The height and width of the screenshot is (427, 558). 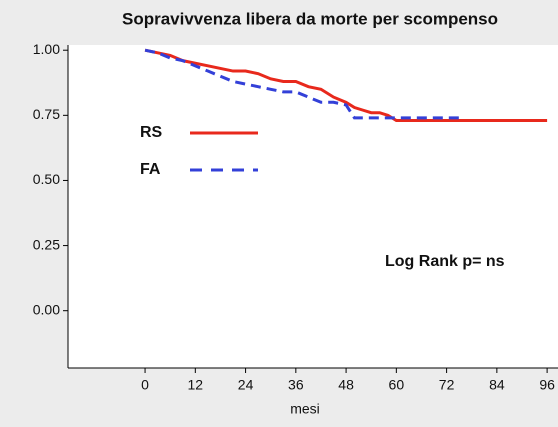 I want to click on legend-label: FA, so click(x=150, y=169).